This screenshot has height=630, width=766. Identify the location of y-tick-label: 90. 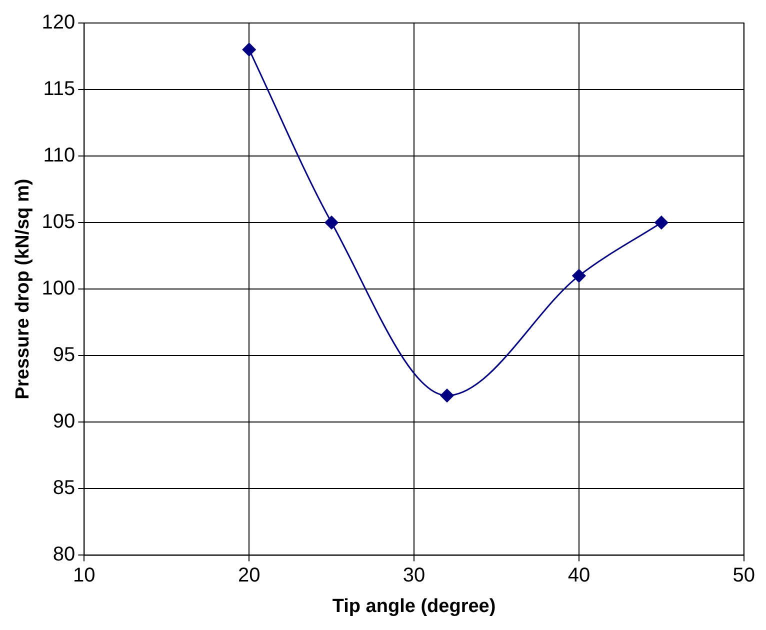
(64, 421).